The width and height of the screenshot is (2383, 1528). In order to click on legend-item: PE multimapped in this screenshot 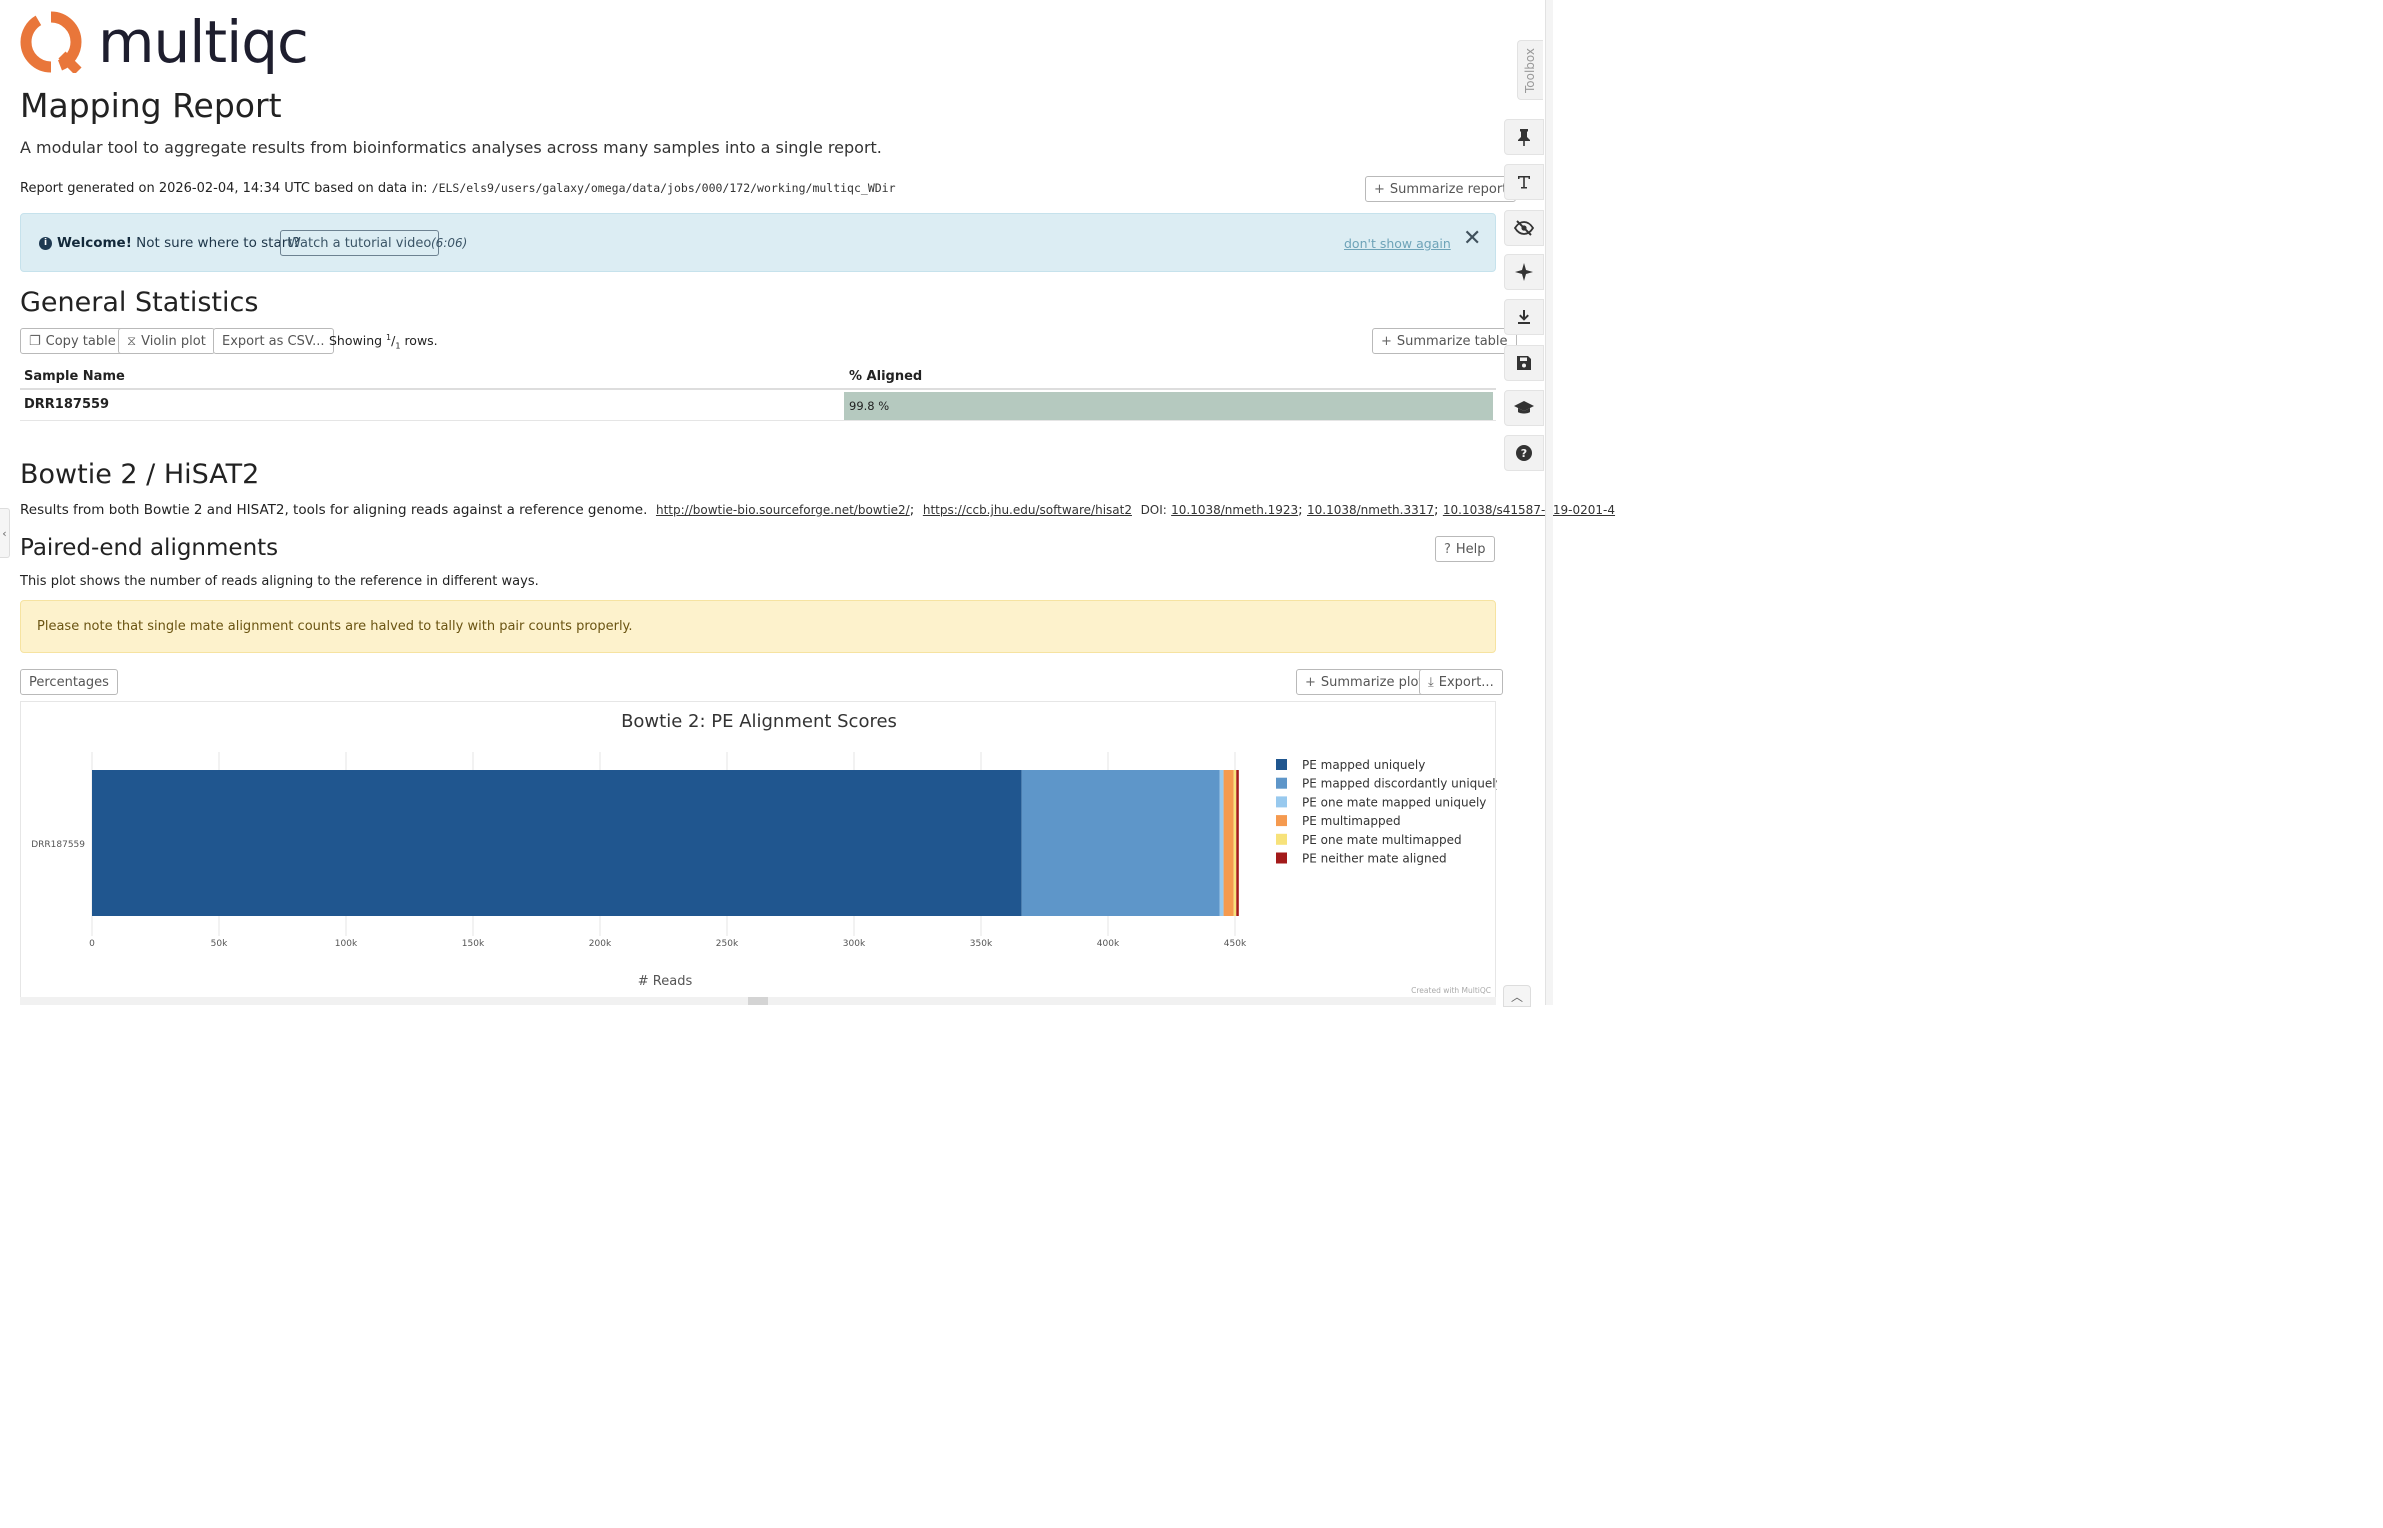, I will do `click(1351, 821)`.